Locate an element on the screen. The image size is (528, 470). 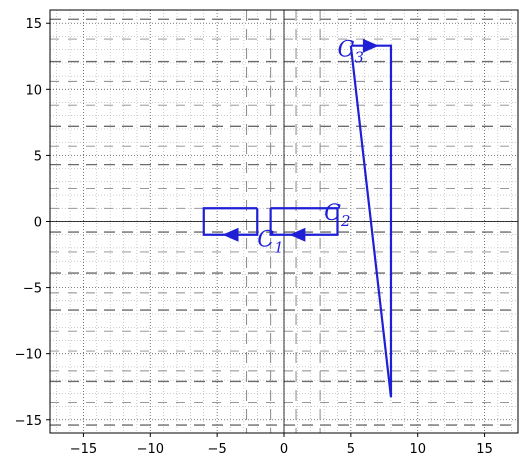
y-tick-label: 15 is located at coordinates (33, 24).